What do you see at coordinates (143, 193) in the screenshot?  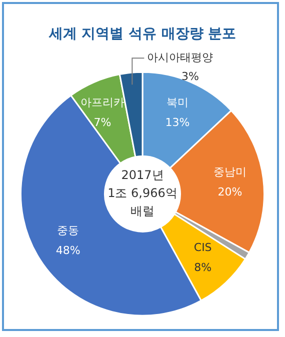 I see `text: 1조 6,966억` at bounding box center [143, 193].